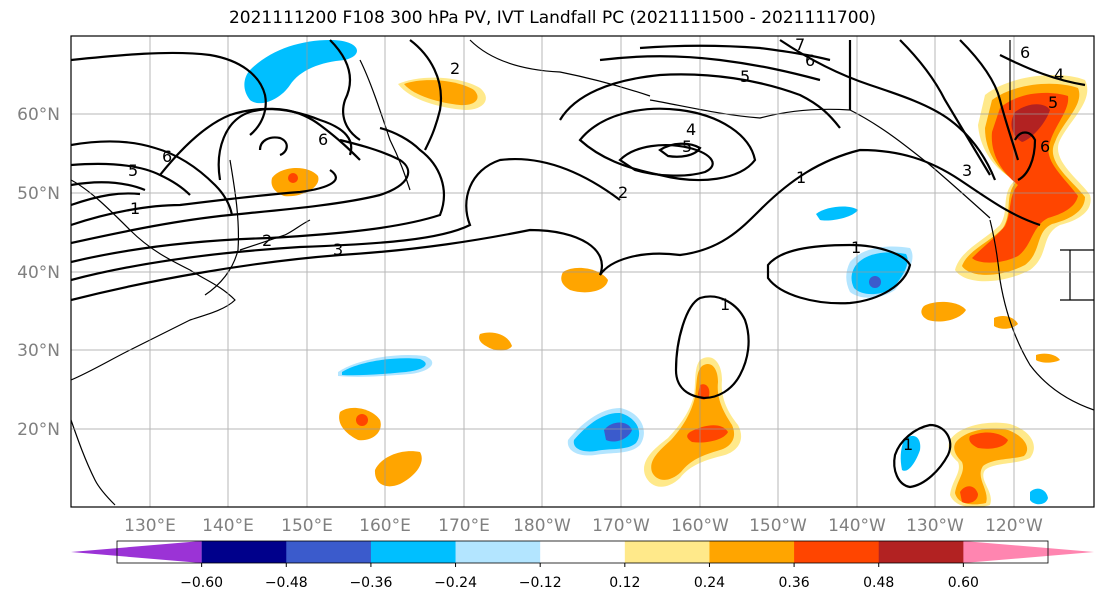  What do you see at coordinates (794, 583) in the screenshot?
I see `colorbar-tick-label: 0.36` at bounding box center [794, 583].